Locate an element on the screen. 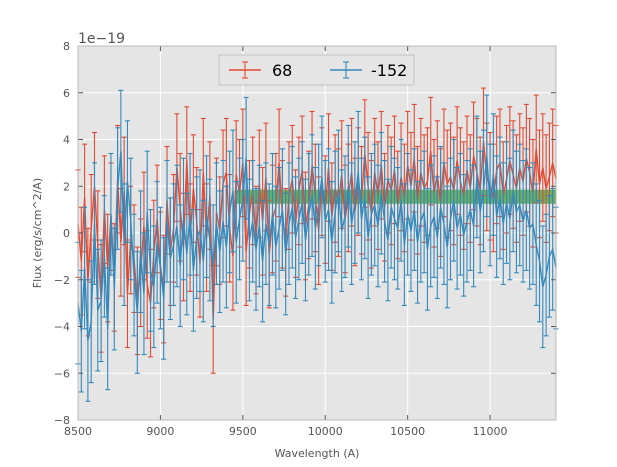 The width and height of the screenshot is (617, 467). legend: 68 -152 is located at coordinates (316, 70).